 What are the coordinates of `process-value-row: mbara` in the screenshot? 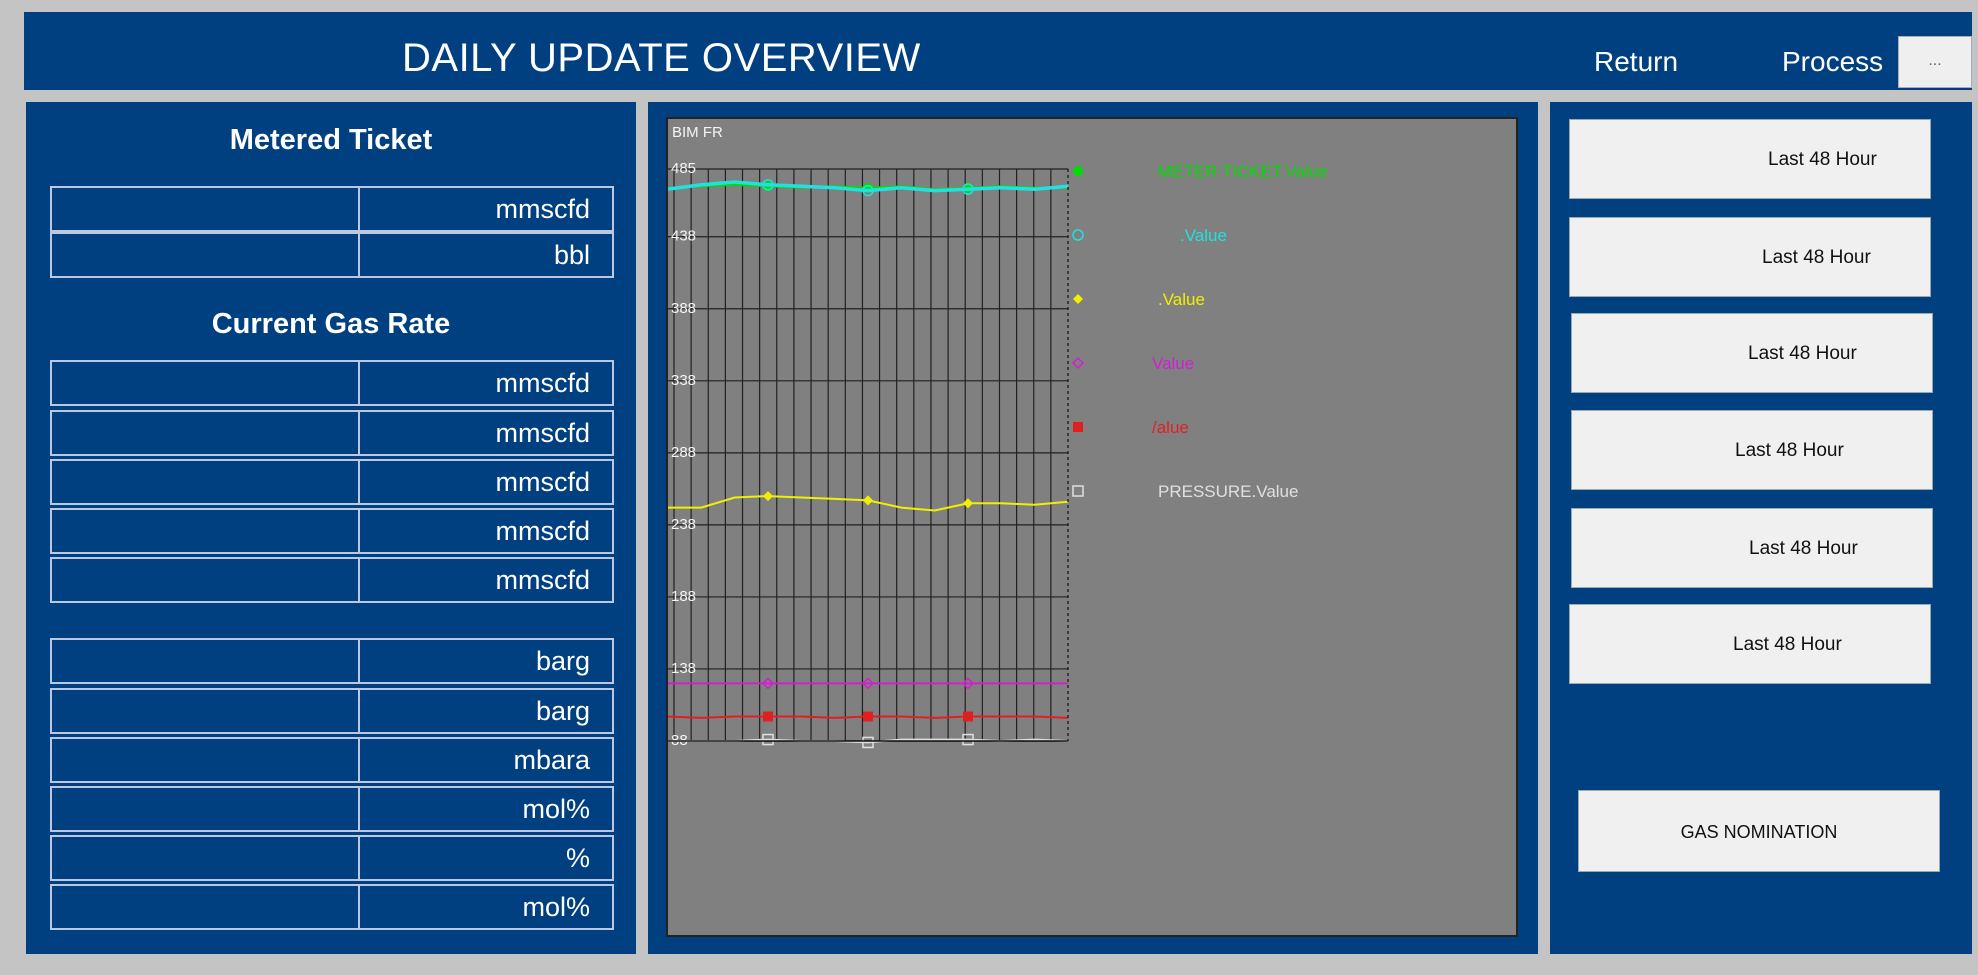 It's located at (332, 760).